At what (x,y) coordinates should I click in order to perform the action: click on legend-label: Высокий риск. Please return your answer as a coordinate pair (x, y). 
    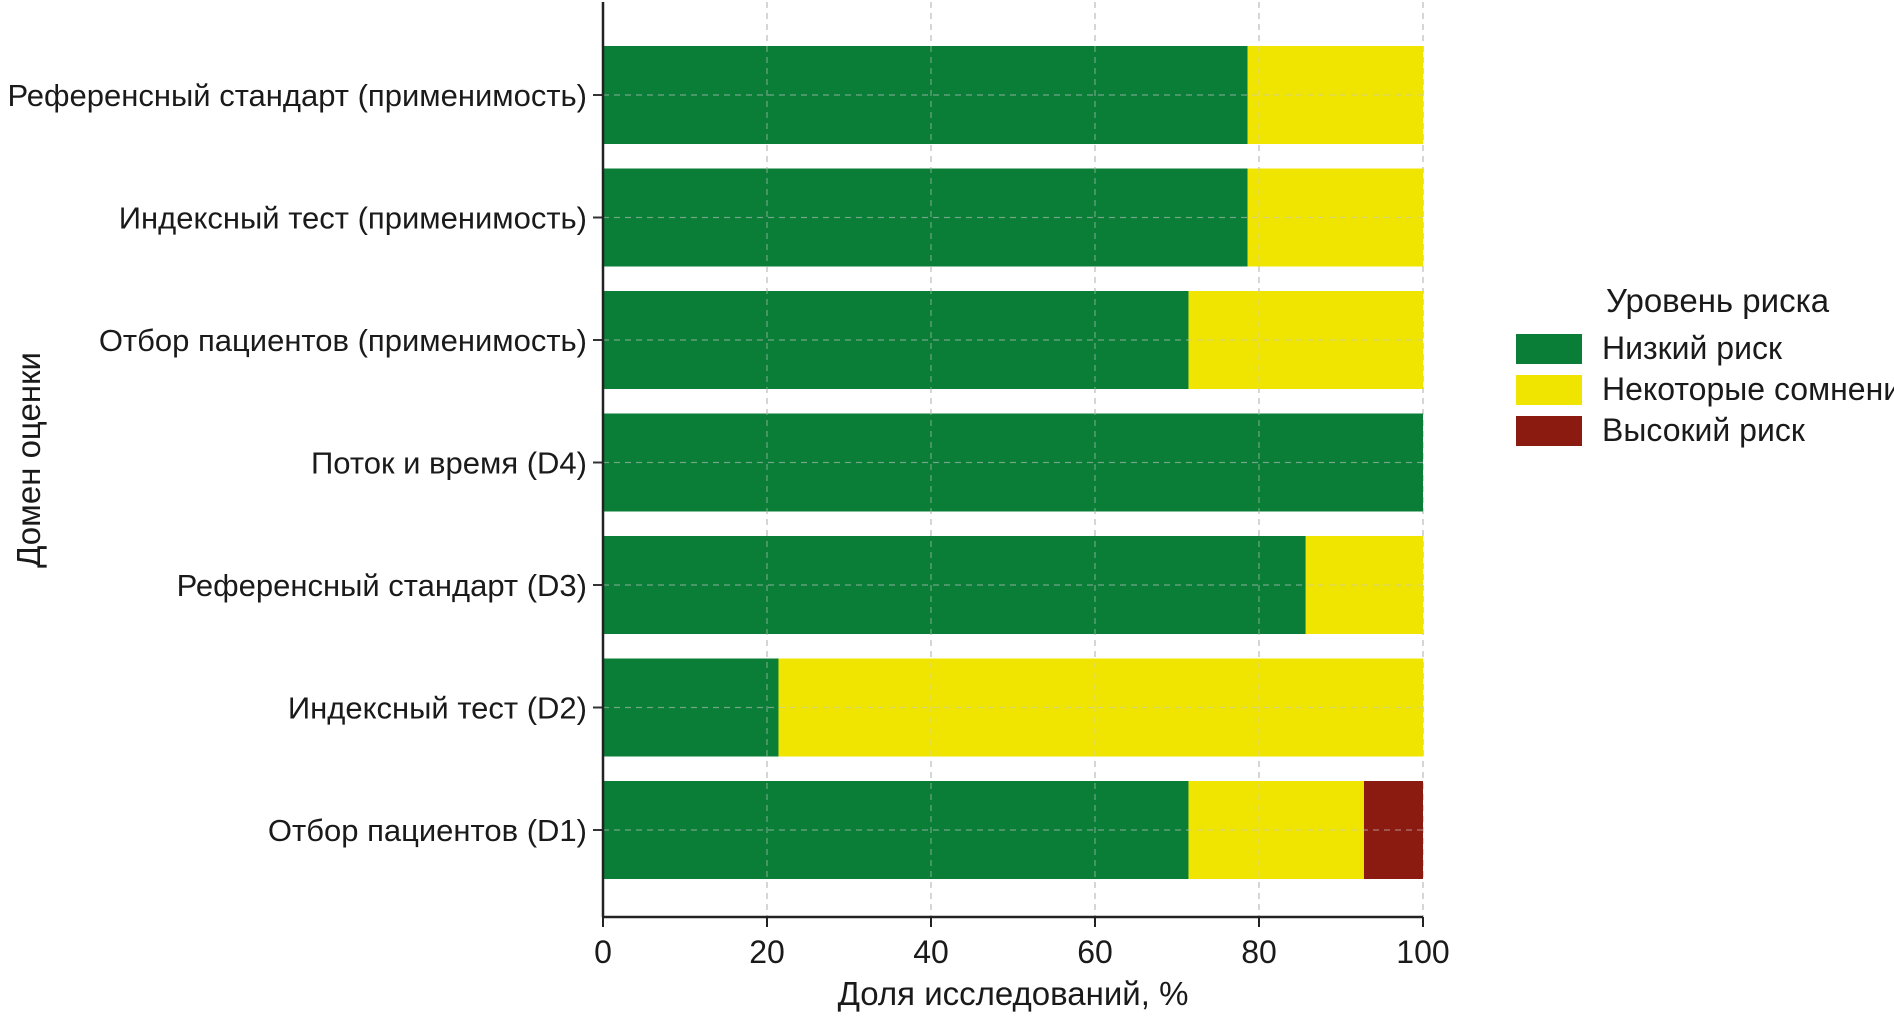
    Looking at the image, I should click on (1703, 430).